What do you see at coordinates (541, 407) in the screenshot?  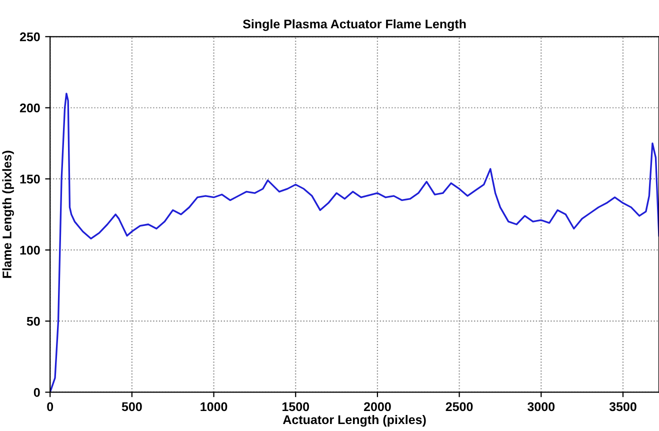 I see `x-tick-label: 3000` at bounding box center [541, 407].